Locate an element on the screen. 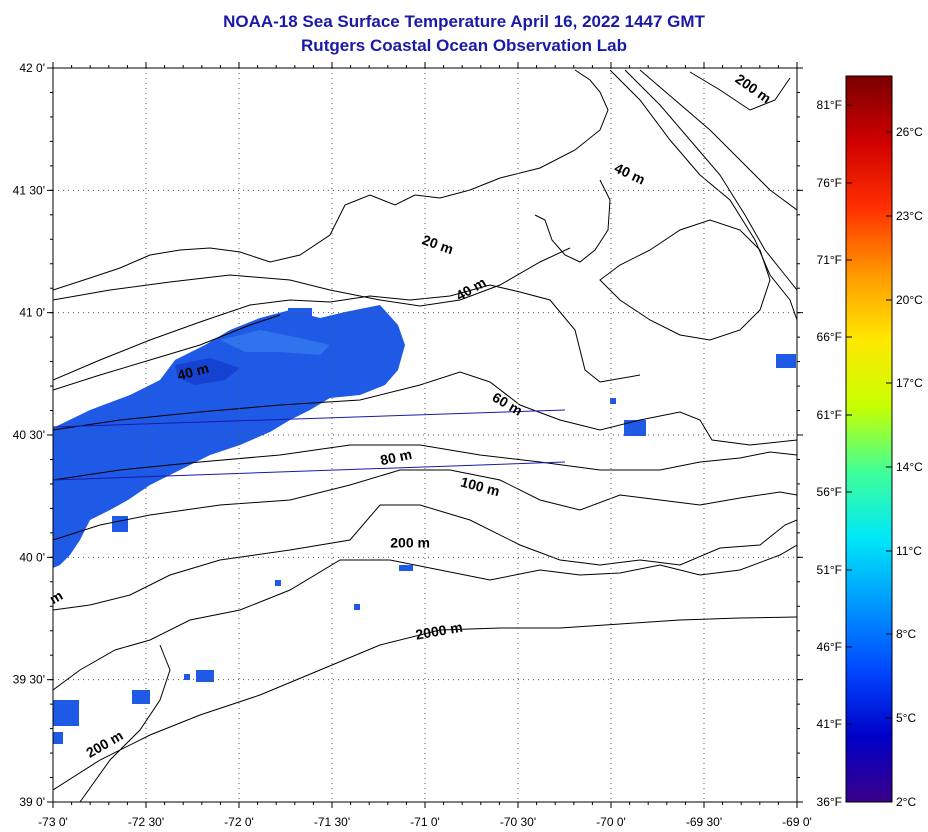  lon-tick-label: -73 0' is located at coordinates (53, 822).